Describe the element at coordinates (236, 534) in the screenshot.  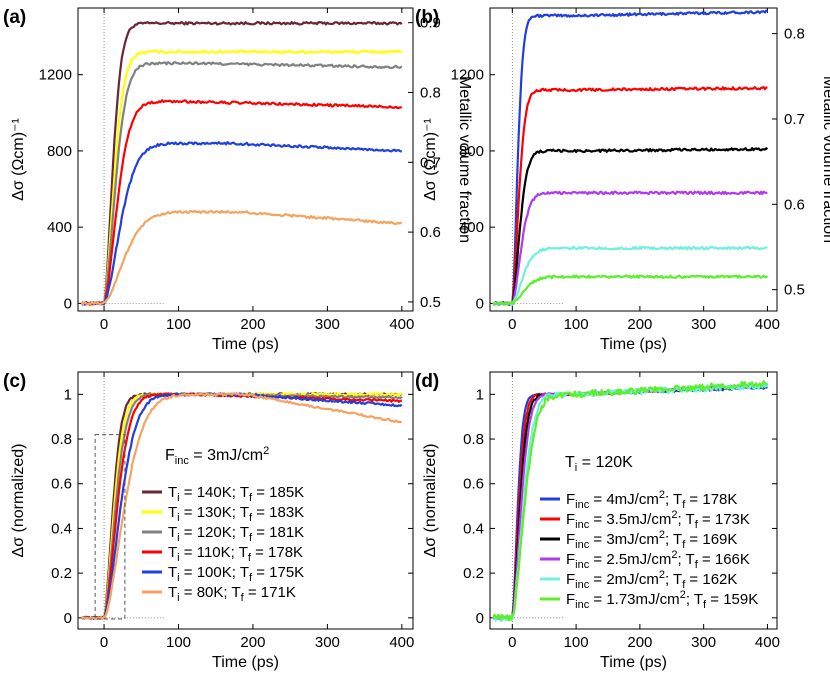
I see `legend-entry: Ti = 120K; Tf = 181K` at that location.